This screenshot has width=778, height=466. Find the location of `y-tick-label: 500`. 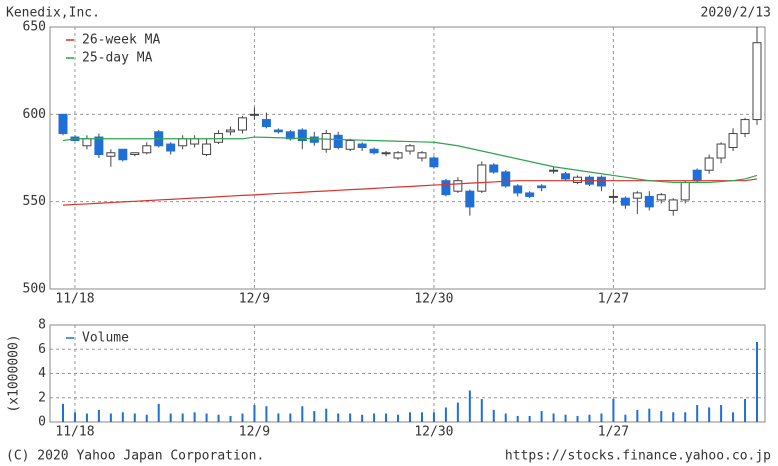

y-tick-label: 500 is located at coordinates (34, 289).